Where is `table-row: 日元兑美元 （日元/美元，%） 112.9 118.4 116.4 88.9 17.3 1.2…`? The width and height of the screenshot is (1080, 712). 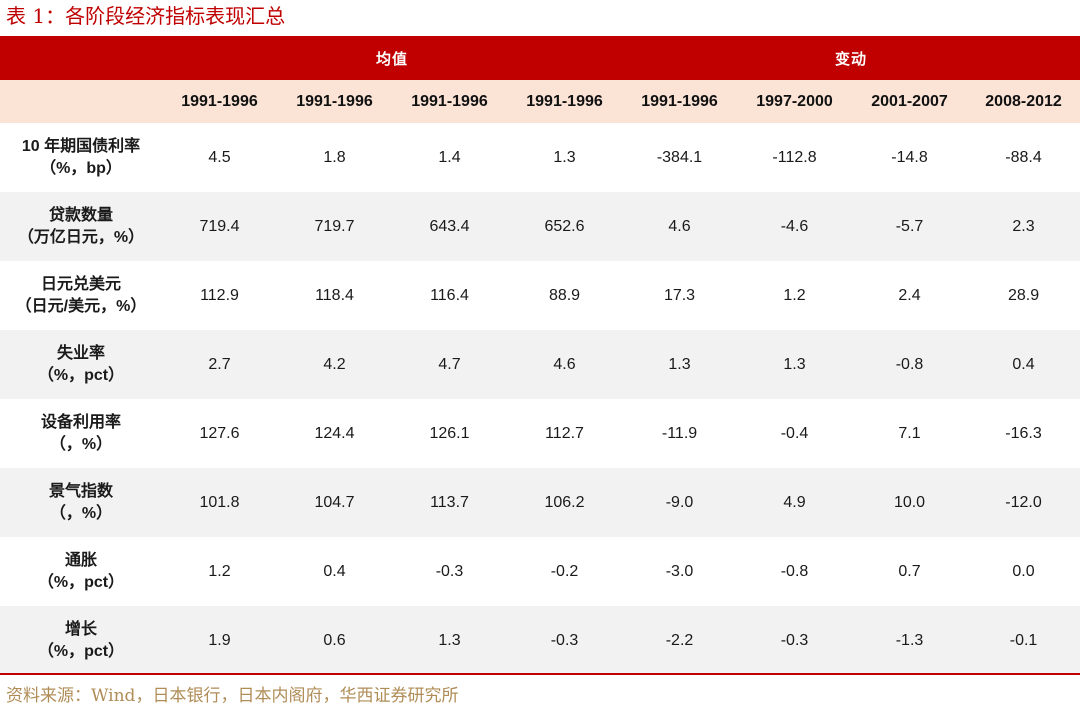
table-row: 日元兑美元 （日元/美元，%） 112.9 118.4 116.4 88.9 17.3 1.2… is located at coordinates (540, 295).